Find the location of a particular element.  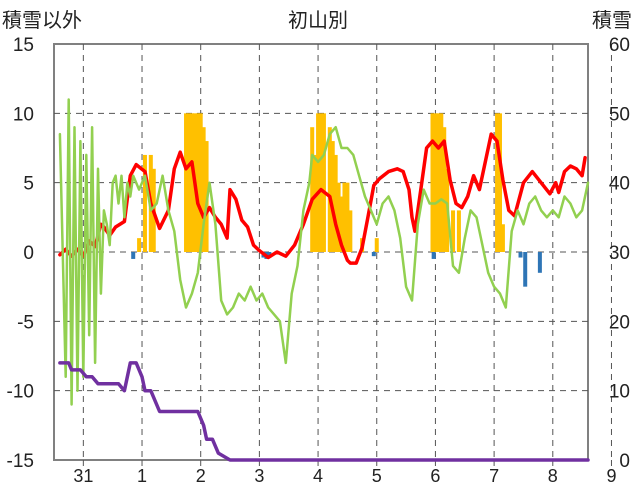

x-tick-label: 6 is located at coordinates (435, 476).